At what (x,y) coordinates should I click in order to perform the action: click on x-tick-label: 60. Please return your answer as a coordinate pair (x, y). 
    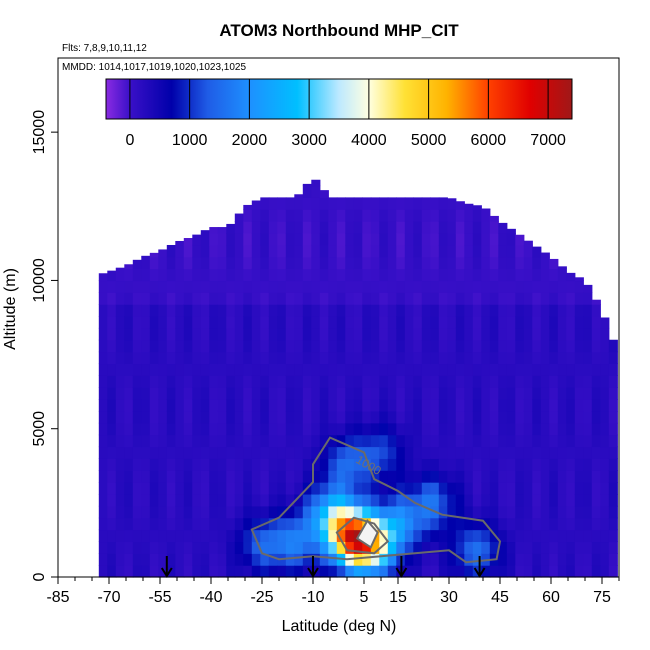
    Looking at the image, I should click on (551, 597).